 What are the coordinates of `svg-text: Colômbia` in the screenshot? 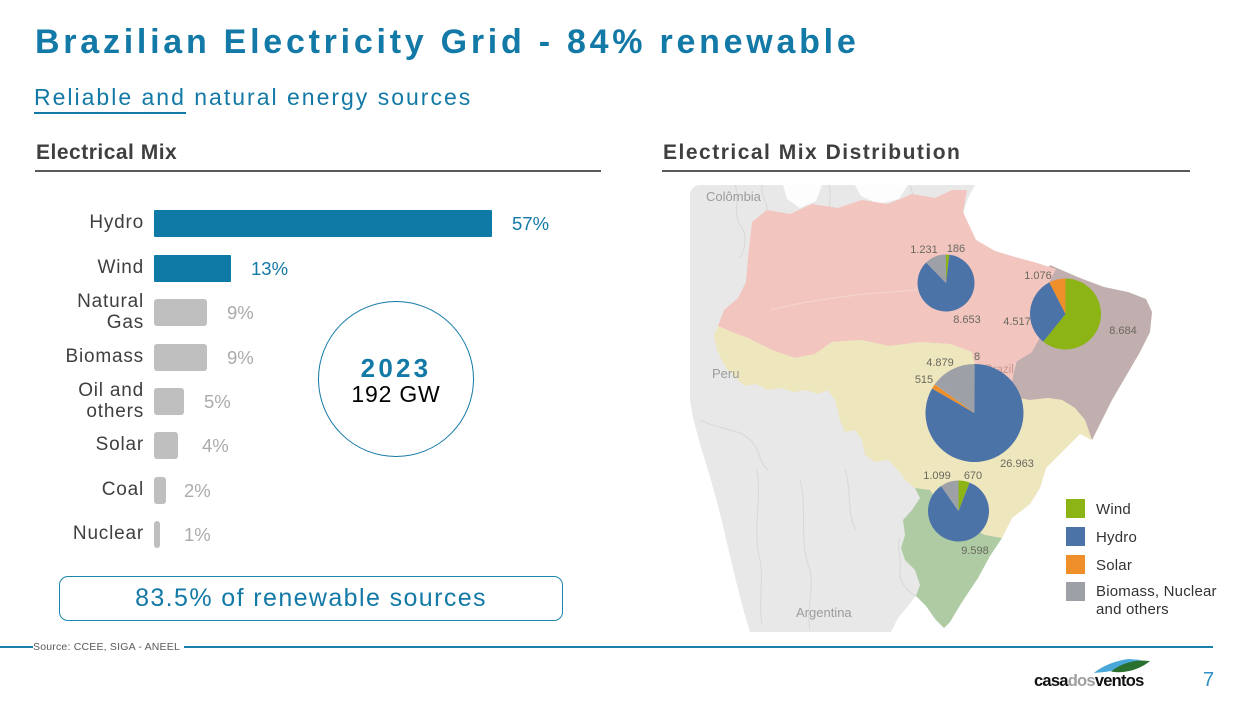 It's located at (734, 196).